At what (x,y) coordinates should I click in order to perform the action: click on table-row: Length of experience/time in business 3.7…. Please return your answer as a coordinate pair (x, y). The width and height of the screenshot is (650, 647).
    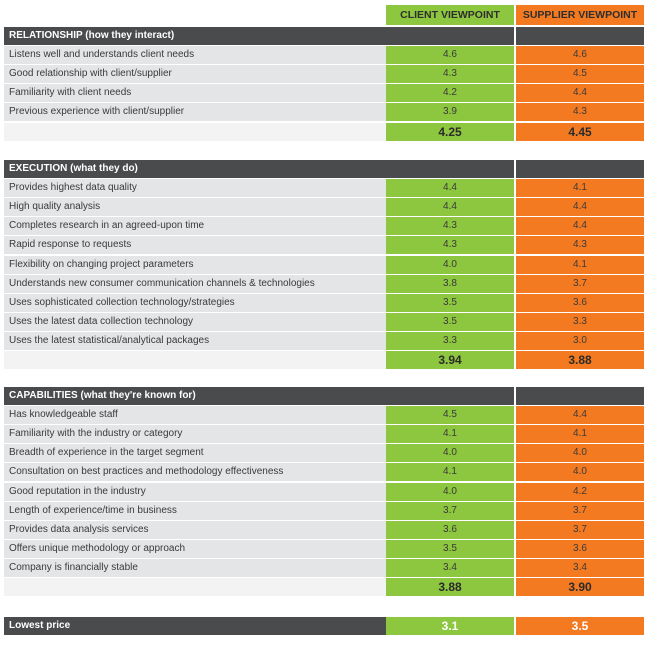
    Looking at the image, I should click on (325, 511).